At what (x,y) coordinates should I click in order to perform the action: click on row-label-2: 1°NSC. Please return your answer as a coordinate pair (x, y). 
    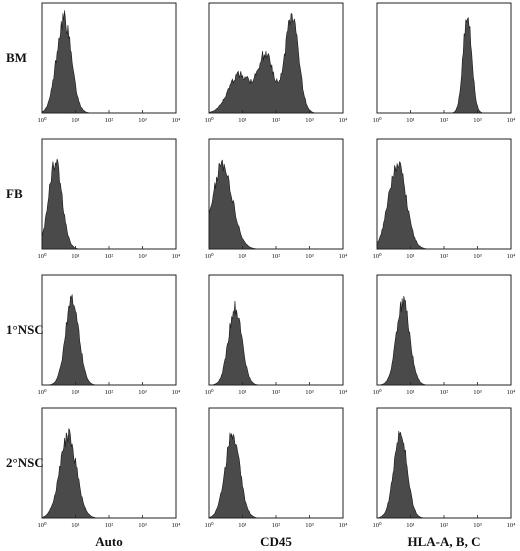
    Looking at the image, I should click on (25, 329).